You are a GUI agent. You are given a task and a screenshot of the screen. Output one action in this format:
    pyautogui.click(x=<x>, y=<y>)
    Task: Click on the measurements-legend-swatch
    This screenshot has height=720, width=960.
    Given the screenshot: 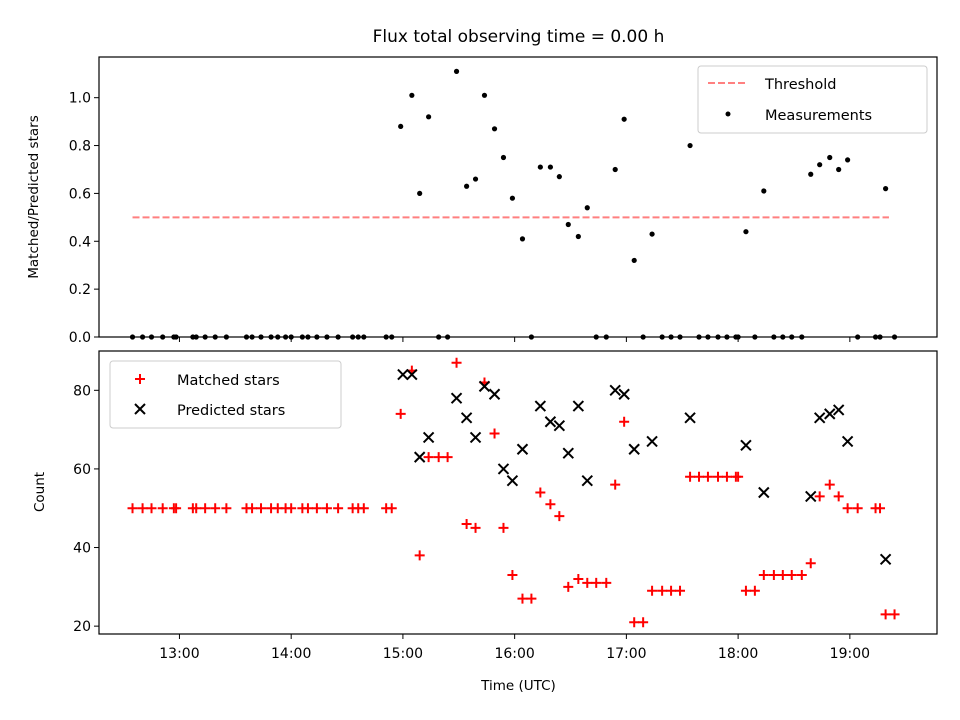 What is the action you would take?
    pyautogui.click(x=728, y=114)
    